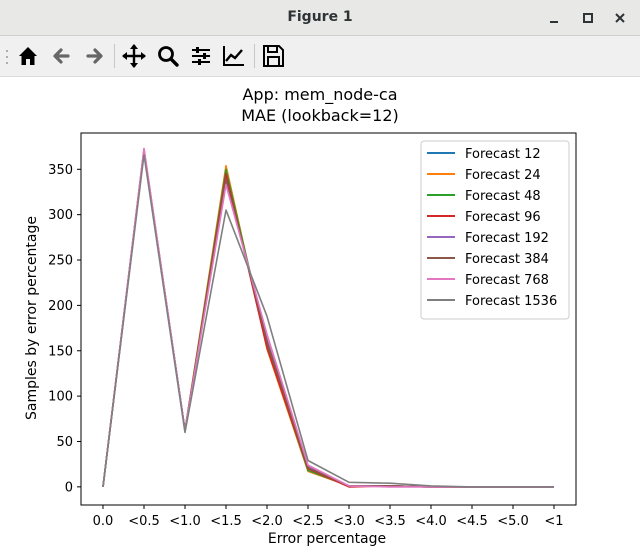  What do you see at coordinates (503, 175) in the screenshot?
I see `legend-label: Forecast 24` at bounding box center [503, 175].